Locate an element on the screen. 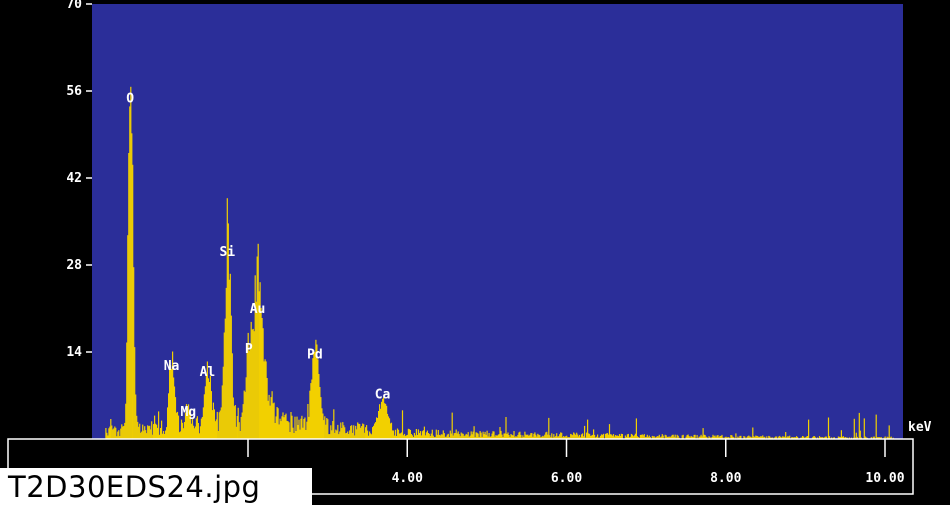 Image resolution: width=950 pixels, height=505 pixels. peak-label-o: O is located at coordinates (130, 99).